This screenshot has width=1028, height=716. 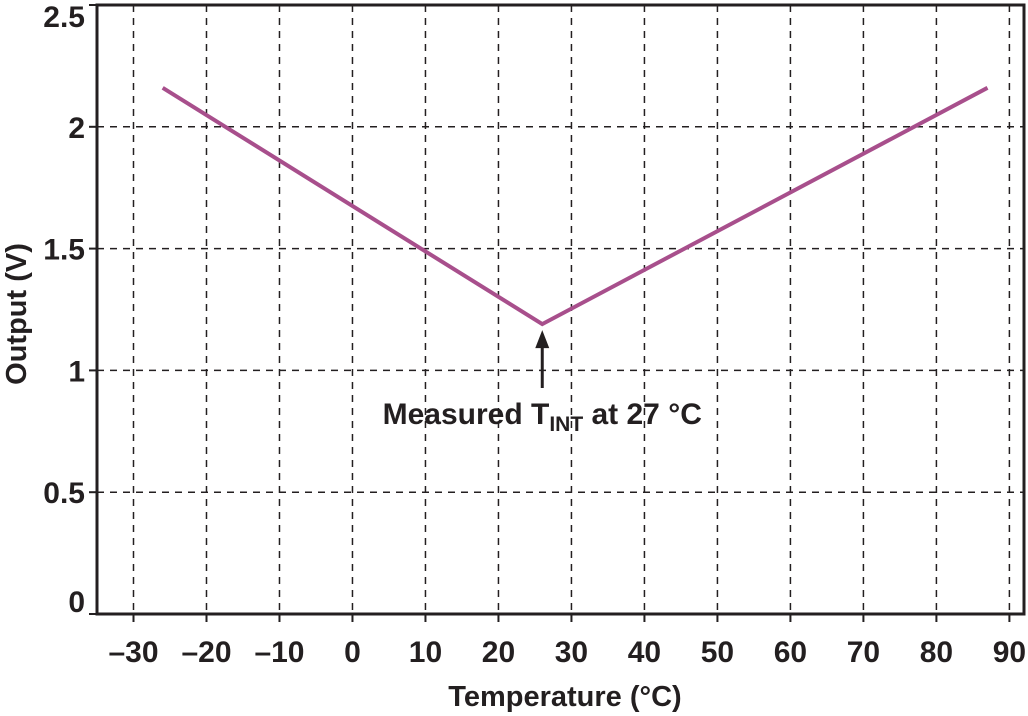 I want to click on annotation-arrow-head, so click(x=542, y=339).